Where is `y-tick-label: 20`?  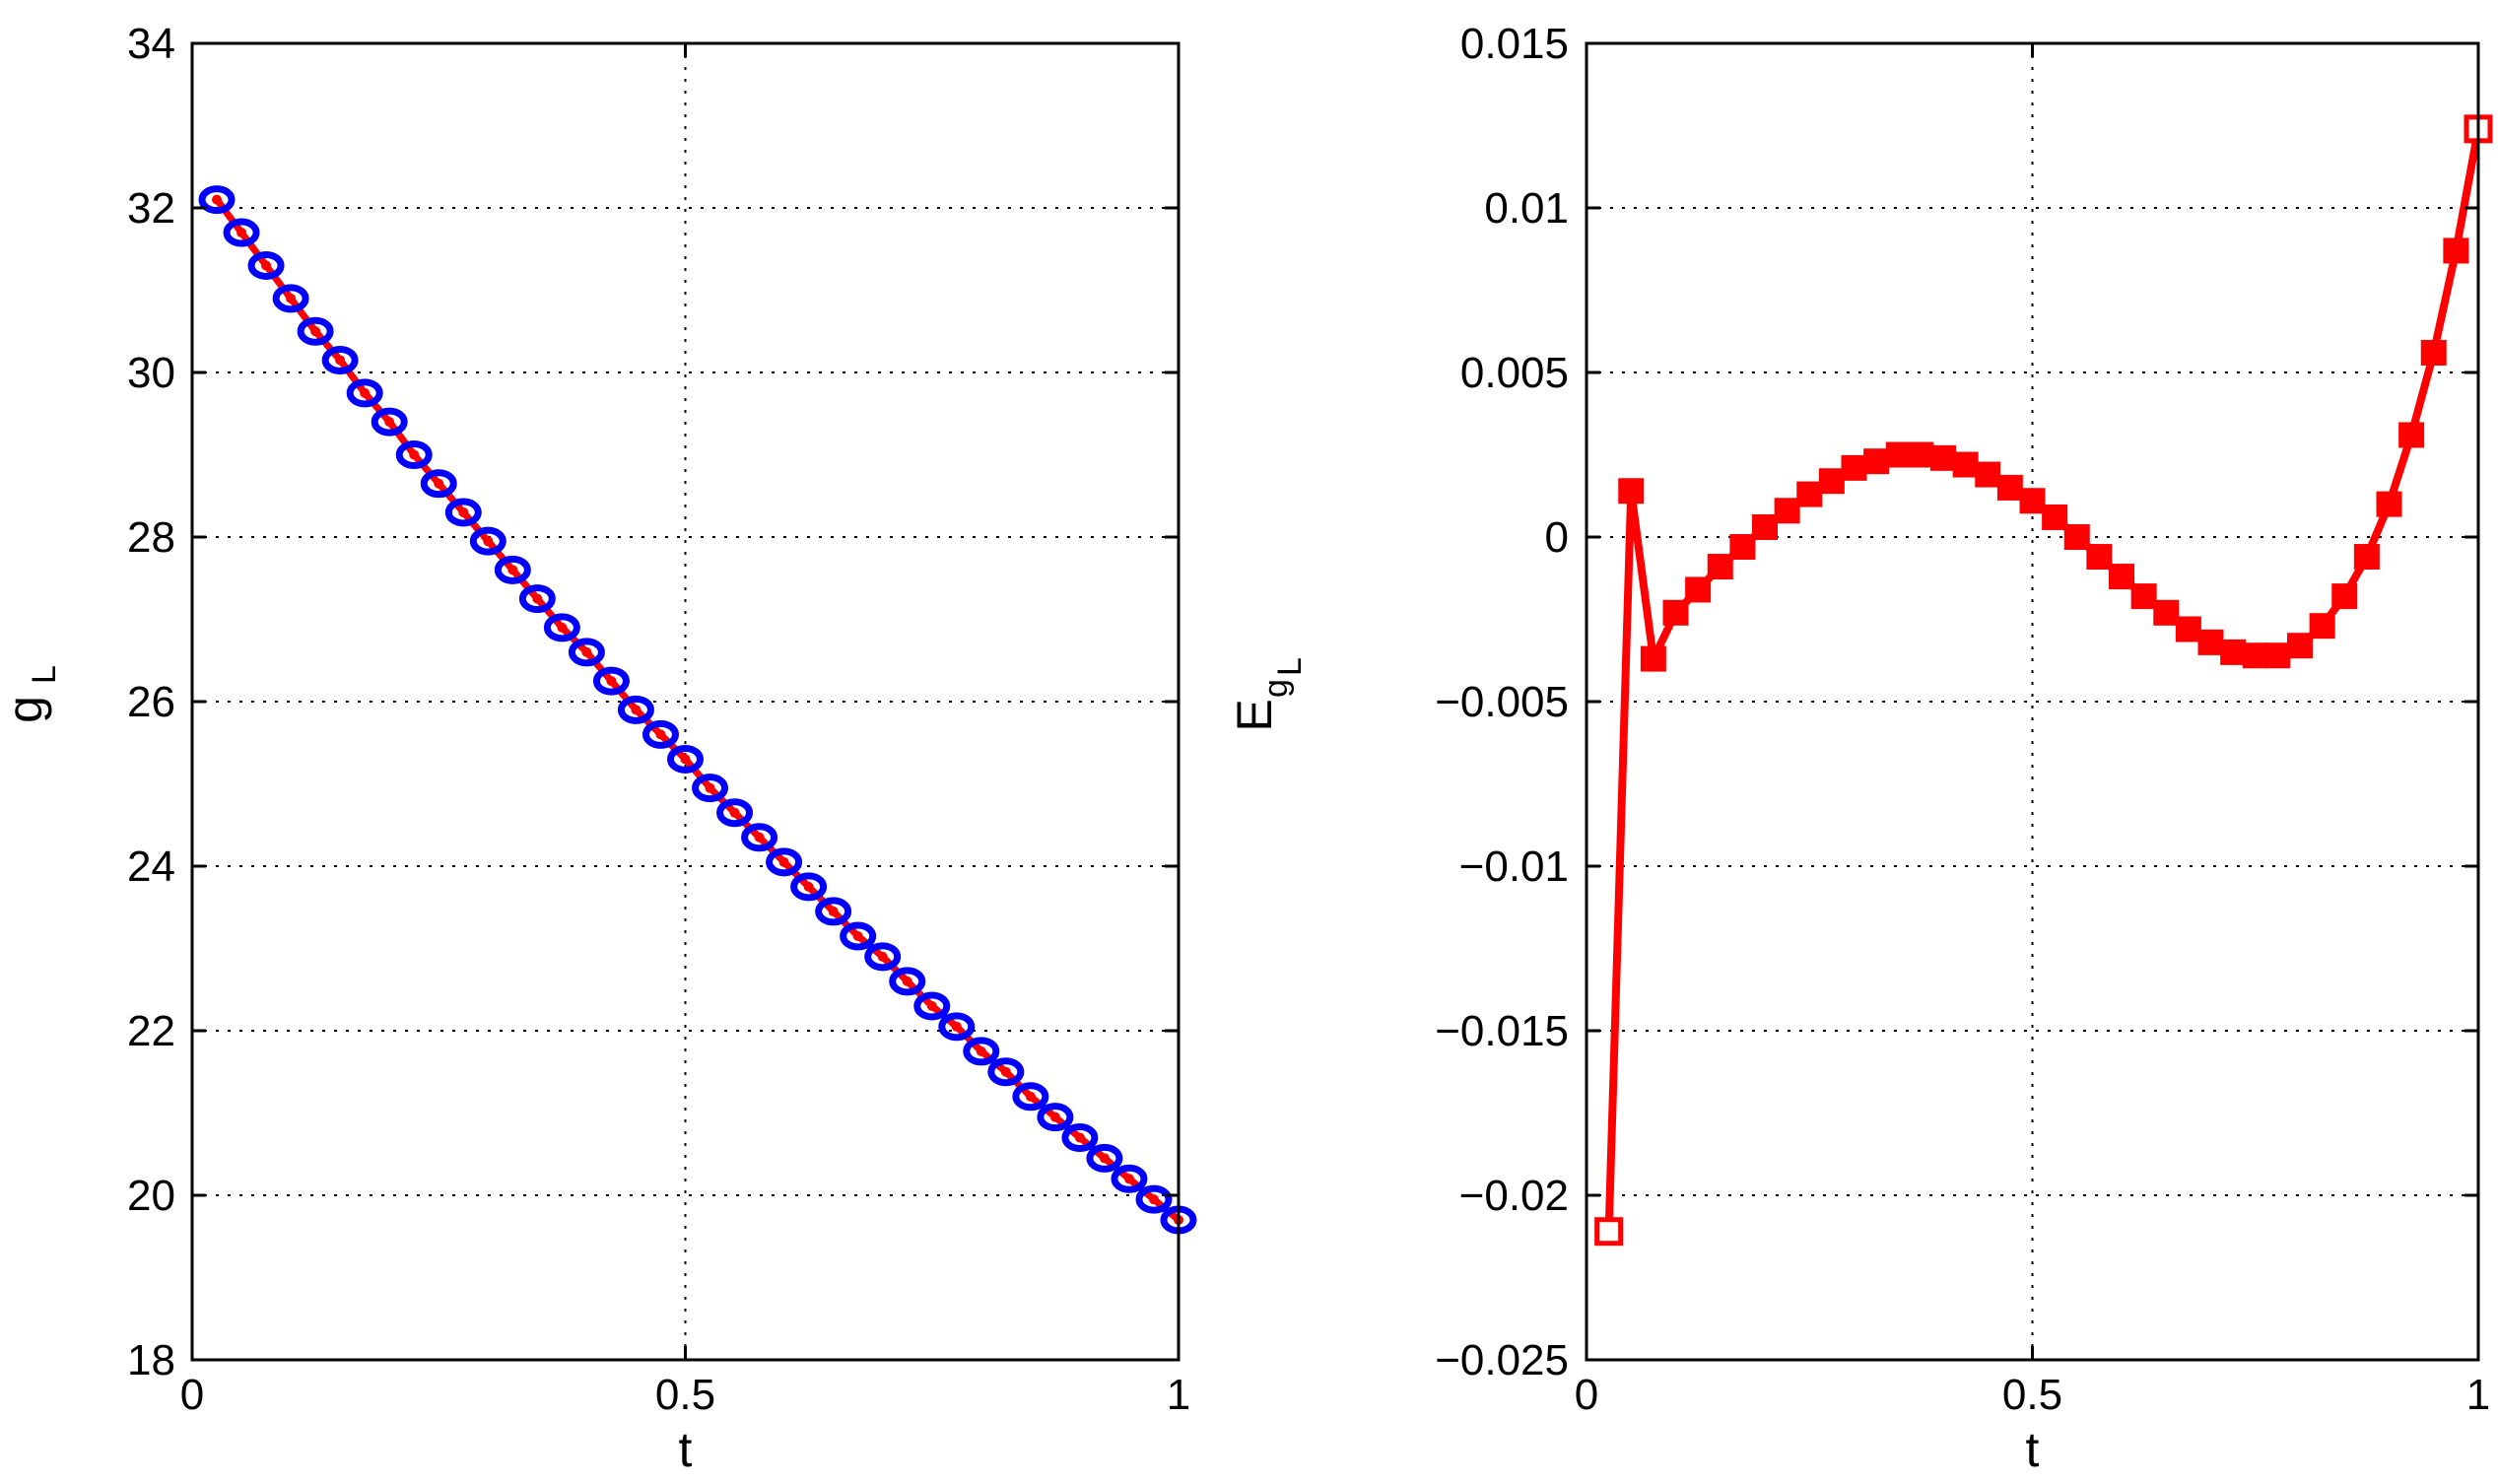
y-tick-label: 20 is located at coordinates (151, 1196).